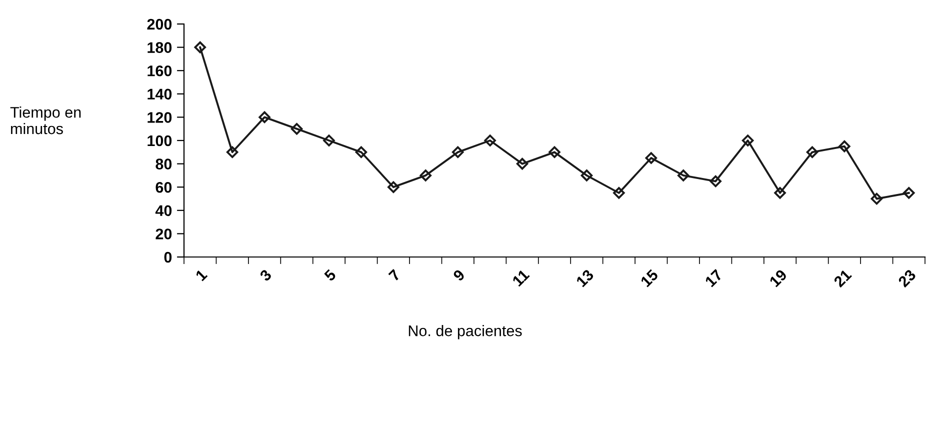  I want to click on x-tick-label: 23, so click(907, 278).